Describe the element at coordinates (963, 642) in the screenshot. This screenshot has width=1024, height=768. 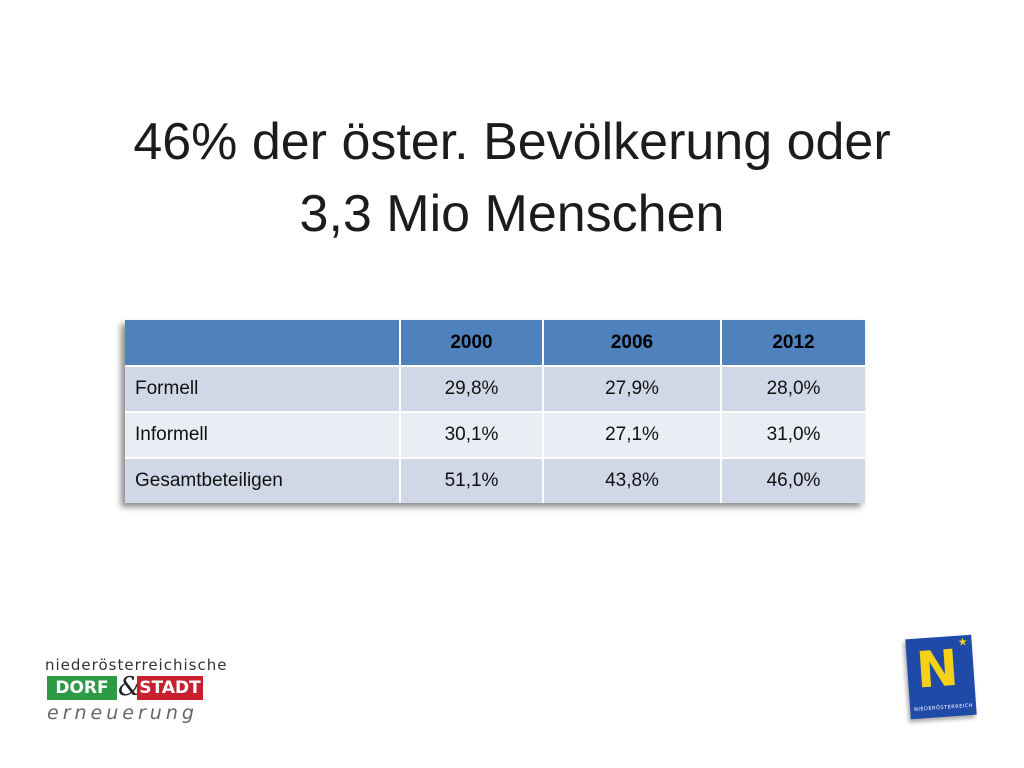
I see `star-icon: ★` at that location.